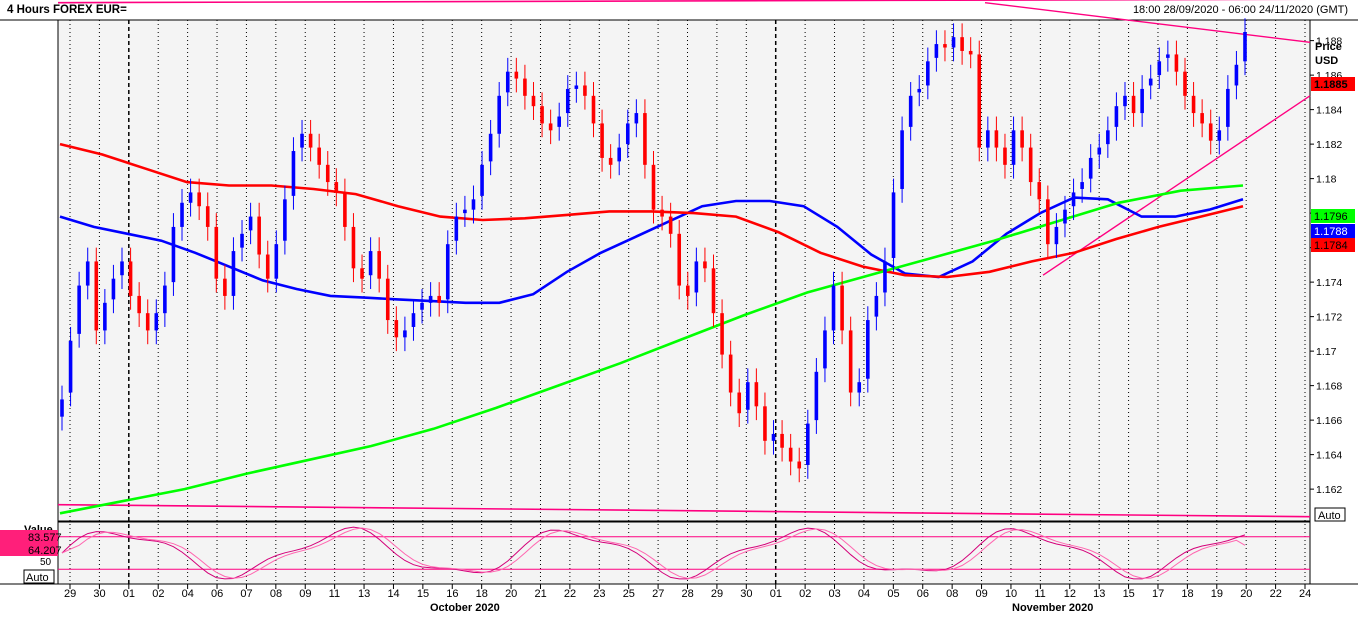 The width and height of the screenshot is (1358, 617). What do you see at coordinates (393, 594) in the screenshot?
I see `date-tick-label: 14` at bounding box center [393, 594].